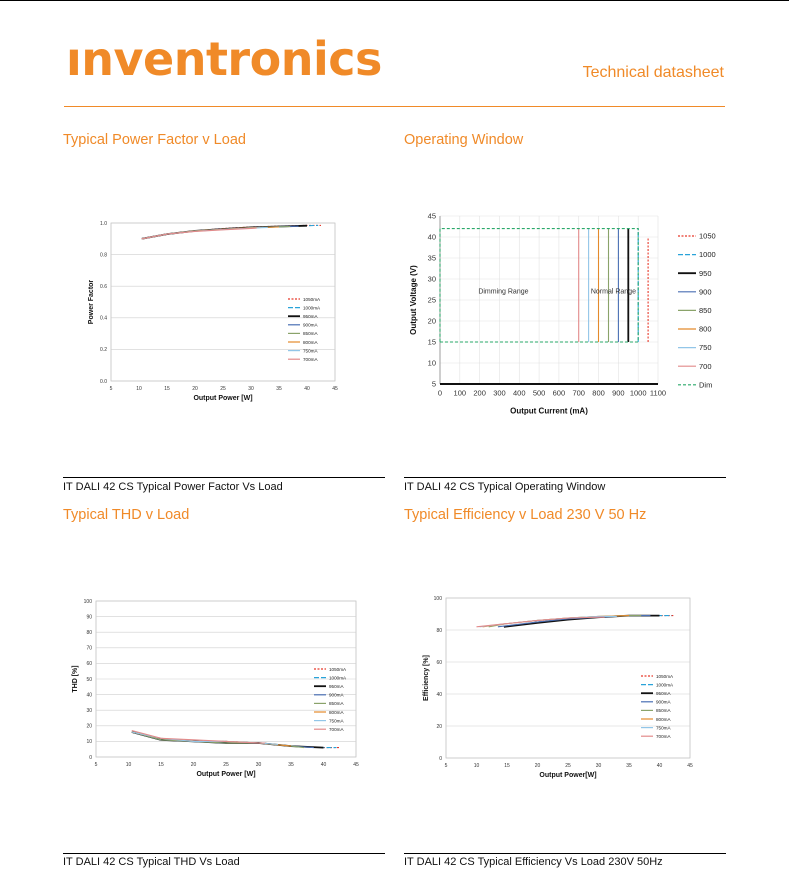  I want to click on y-tick-label: 0.6, so click(103, 287).